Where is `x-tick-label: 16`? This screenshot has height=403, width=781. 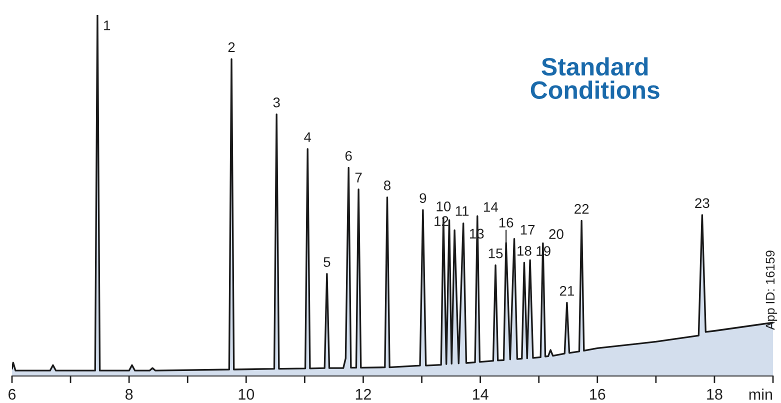
x-tick-label: 16 is located at coordinates (598, 394).